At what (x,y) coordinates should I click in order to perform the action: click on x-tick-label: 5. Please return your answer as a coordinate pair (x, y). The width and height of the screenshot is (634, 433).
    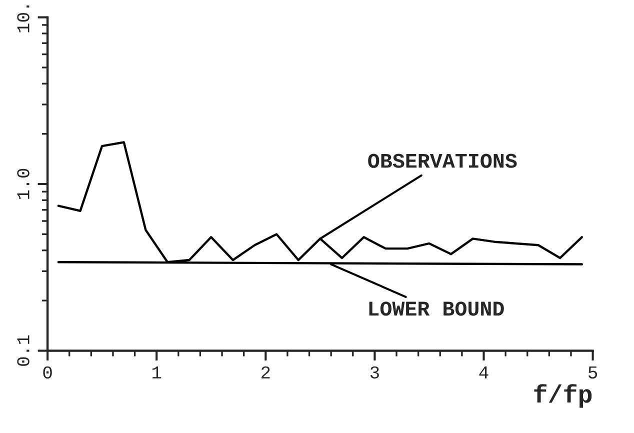
    Looking at the image, I should click on (593, 372).